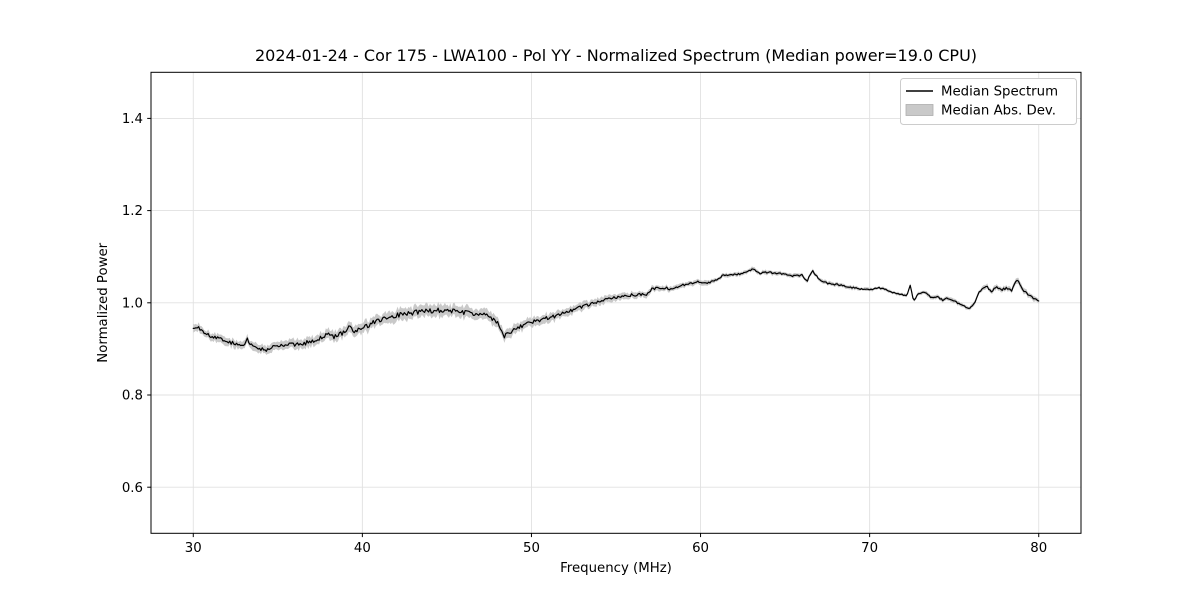 This screenshot has height=604, width=1200. Describe the element at coordinates (998, 111) in the screenshot. I see `legend-label-median-abs-dev: Median Abs. Dev.` at that location.